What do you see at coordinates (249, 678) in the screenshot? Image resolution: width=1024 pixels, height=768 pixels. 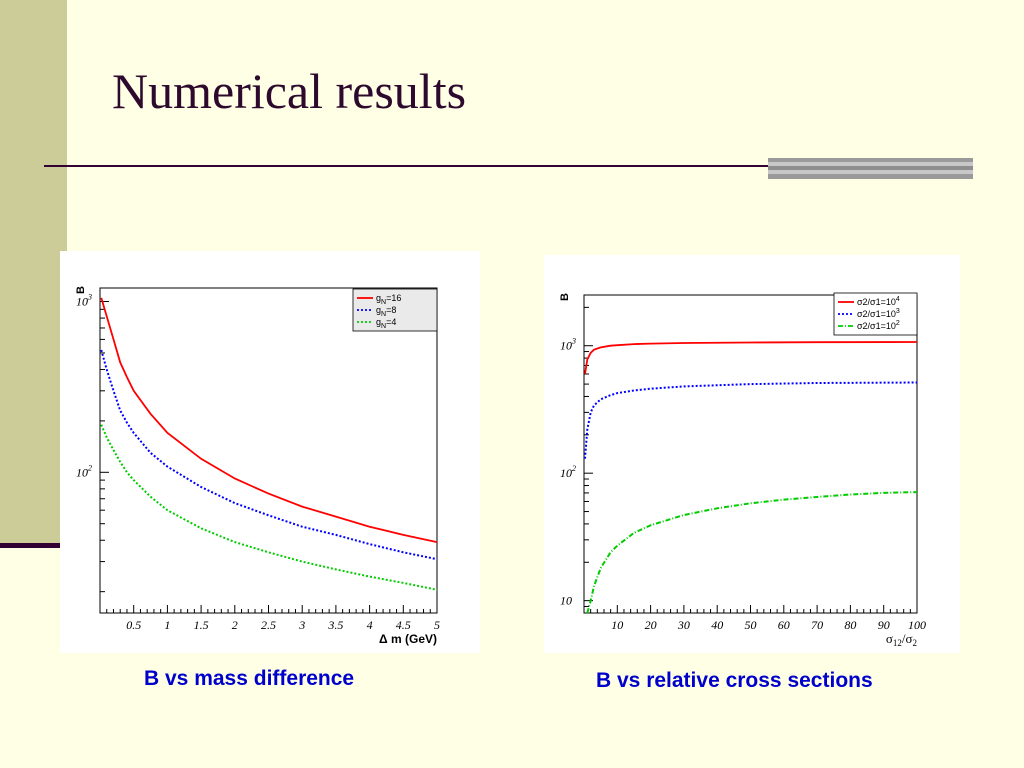 I see `caption-mass-difference: B vs mass difference` at bounding box center [249, 678].